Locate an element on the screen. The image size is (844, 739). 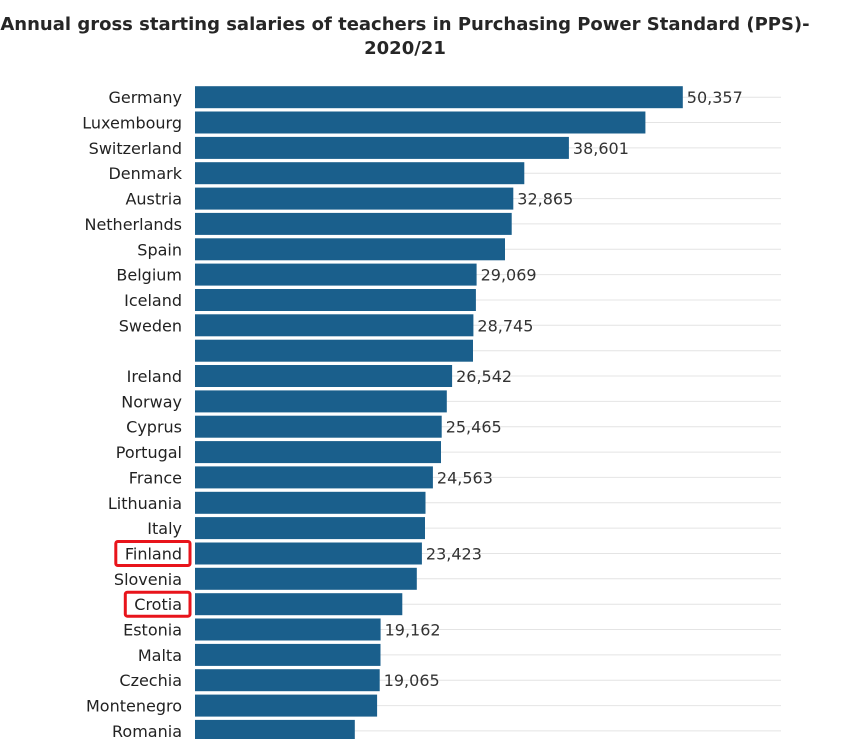
data-label: 50,357 is located at coordinates (715, 97).